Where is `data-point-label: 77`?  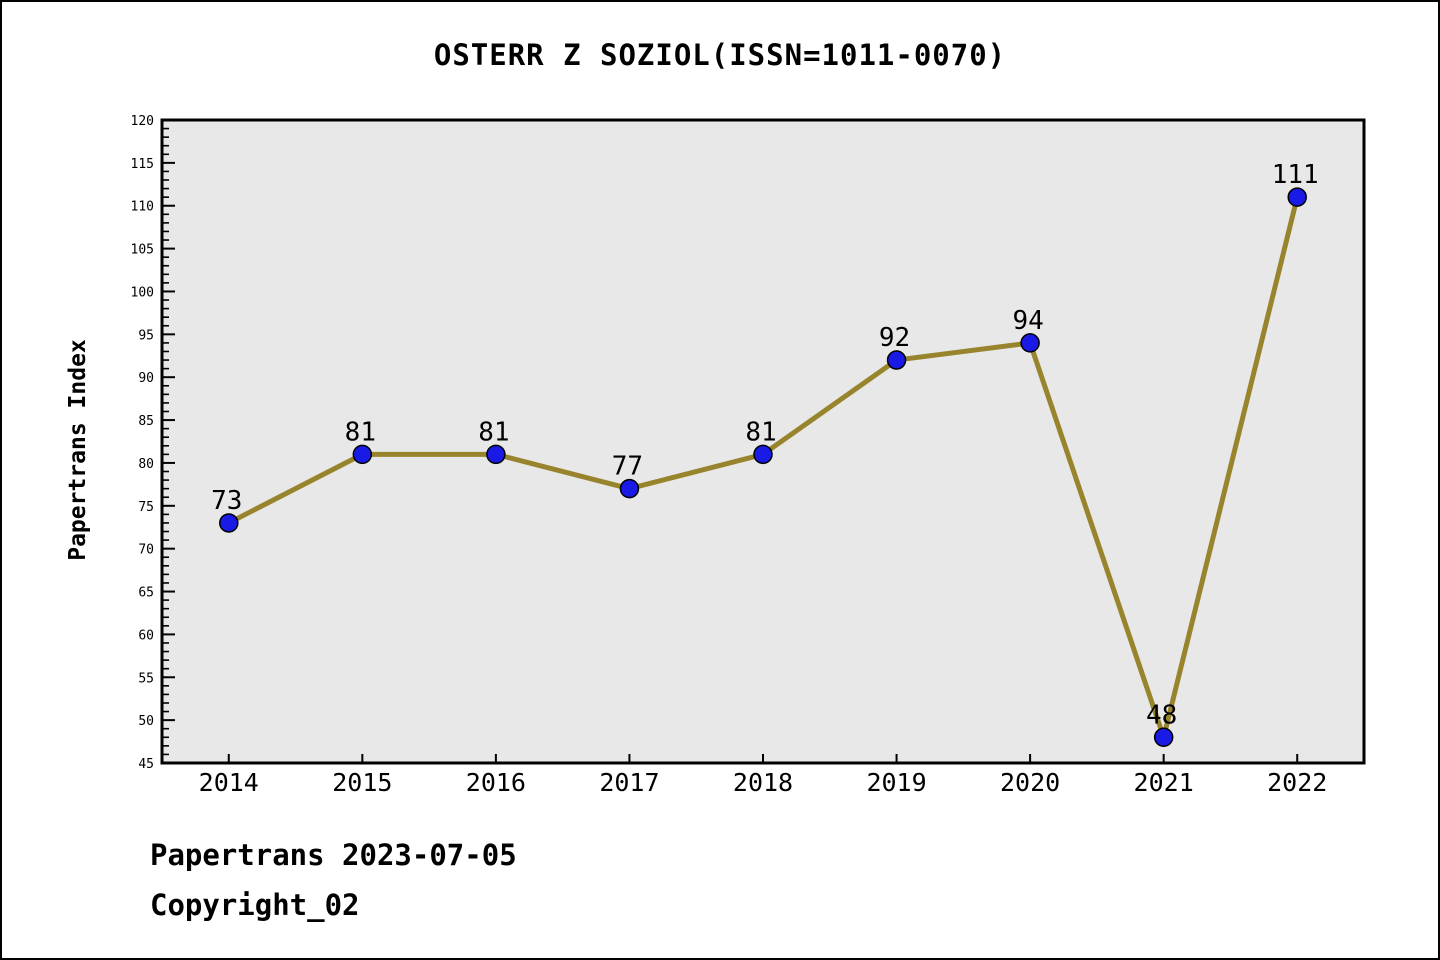
data-point-label: 77 is located at coordinates (627, 467).